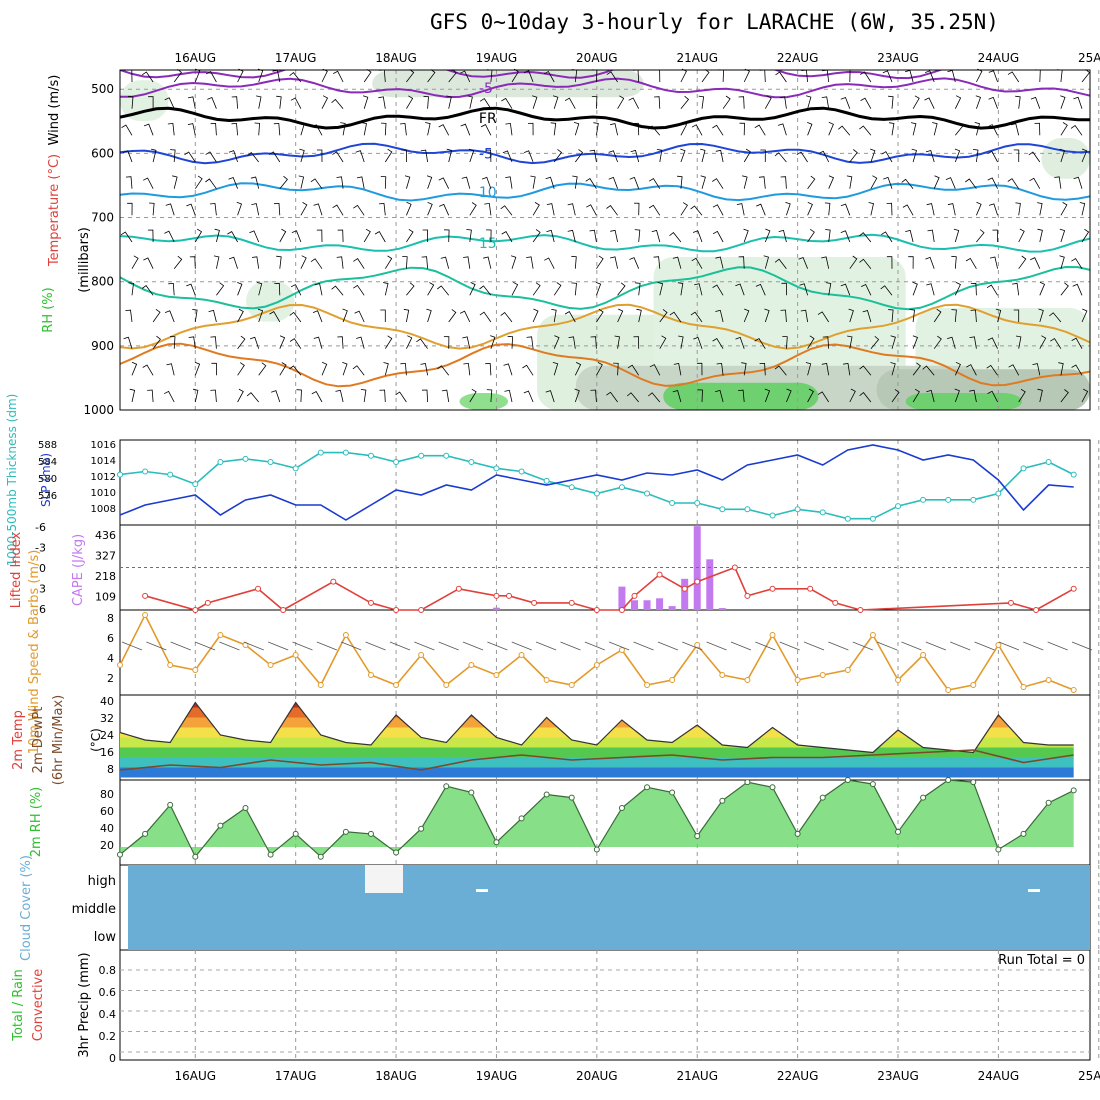 This screenshot has width=1100, height=1100. I want to click on slp-tick-label: 1014, so click(103, 461).